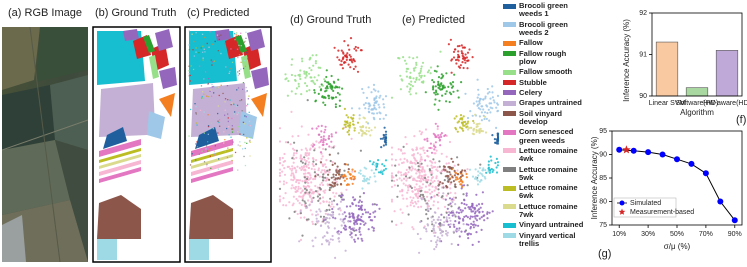  Describe the element at coordinates (735, 234) in the screenshot. I see `x-tick-label: 90%` at that location.